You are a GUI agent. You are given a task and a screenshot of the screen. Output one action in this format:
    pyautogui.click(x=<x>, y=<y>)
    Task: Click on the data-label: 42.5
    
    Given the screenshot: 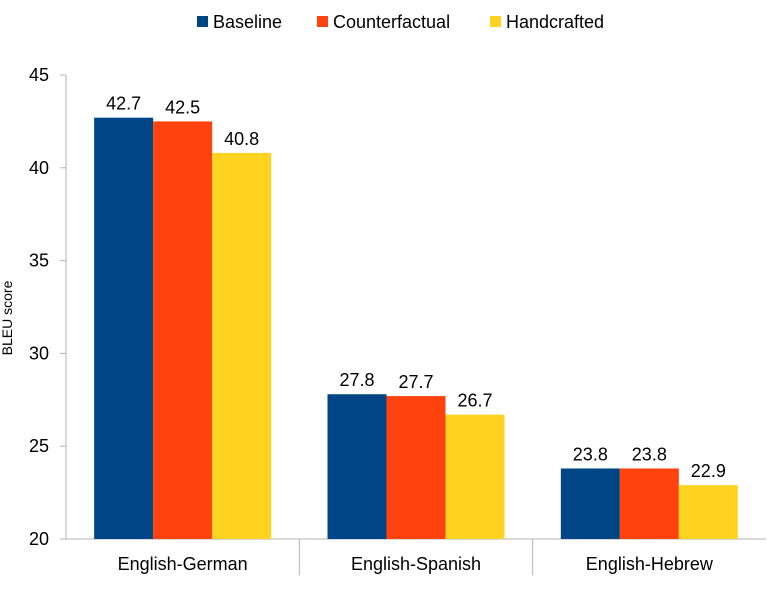 What is the action you would take?
    pyautogui.click(x=182, y=107)
    